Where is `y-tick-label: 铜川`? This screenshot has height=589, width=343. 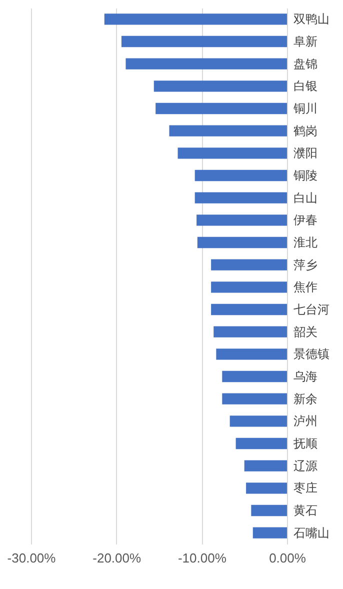
y-tick-label: 铜川 is located at coordinates (305, 109).